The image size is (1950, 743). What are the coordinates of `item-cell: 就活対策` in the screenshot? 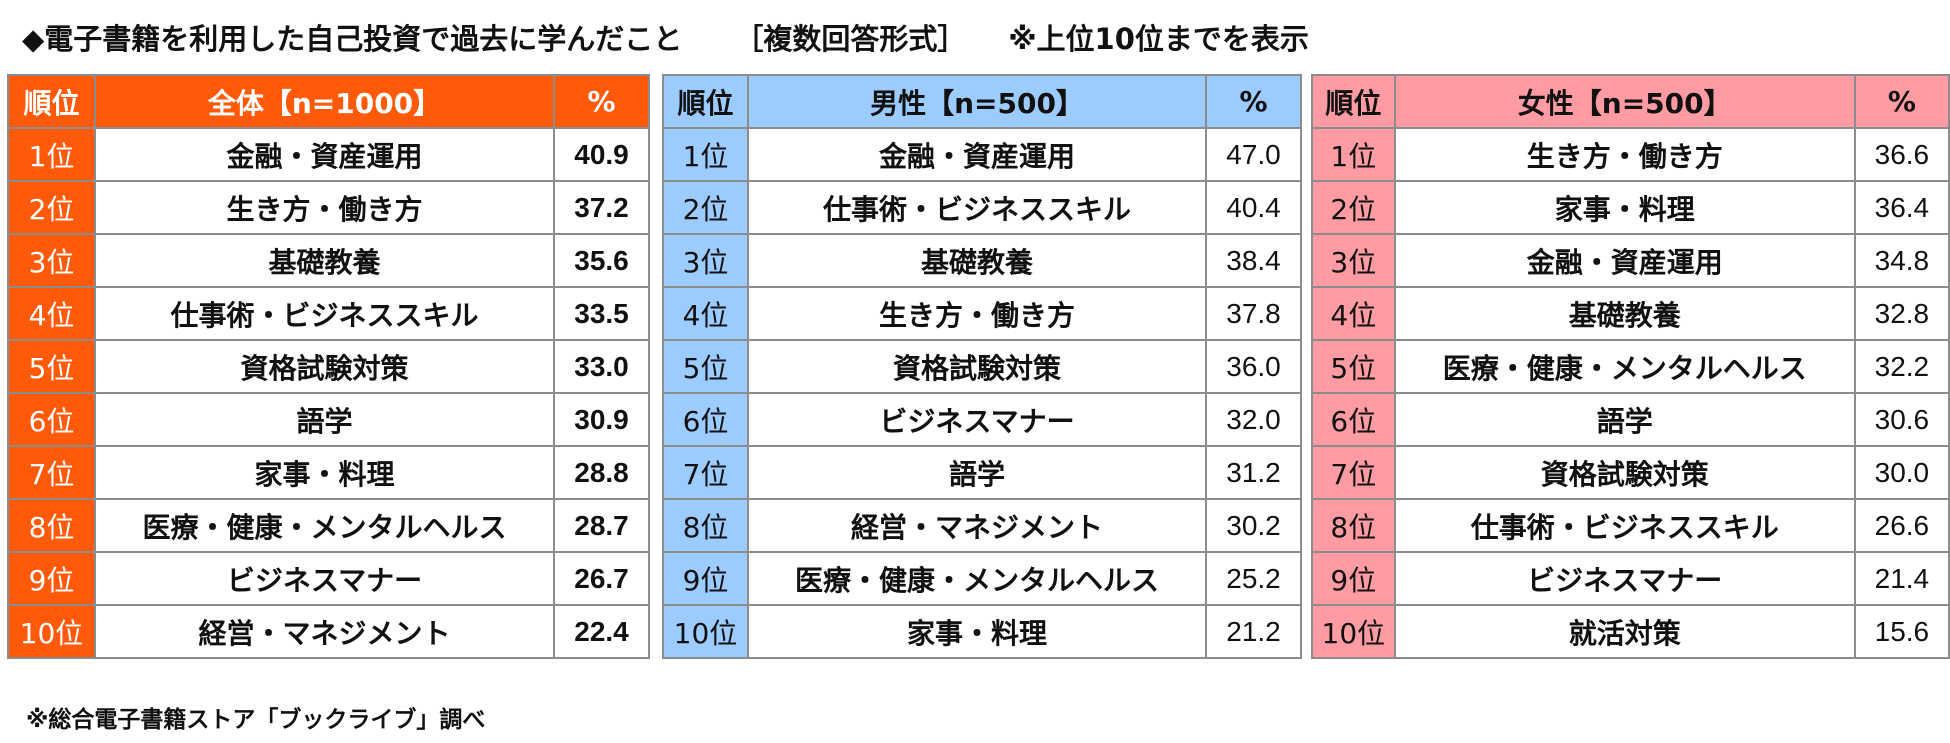 It's located at (1624, 631).